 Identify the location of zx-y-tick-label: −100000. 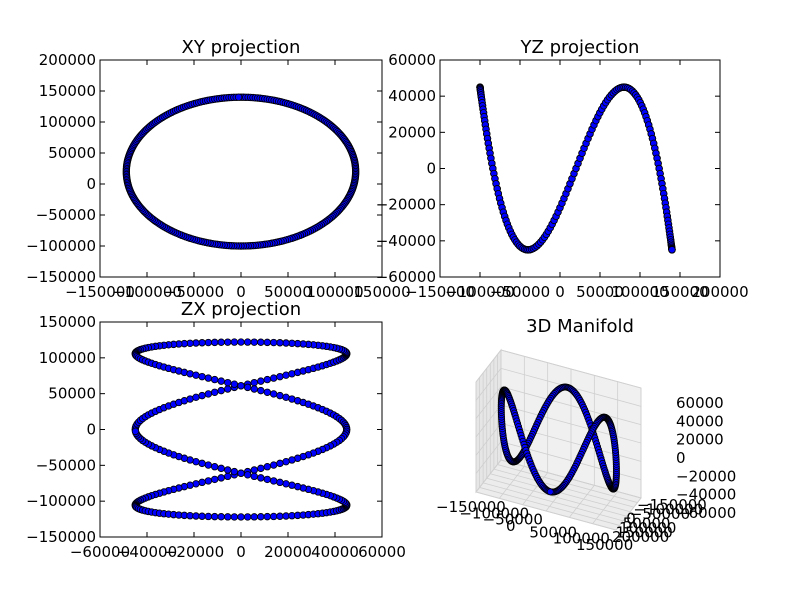
(61, 501).